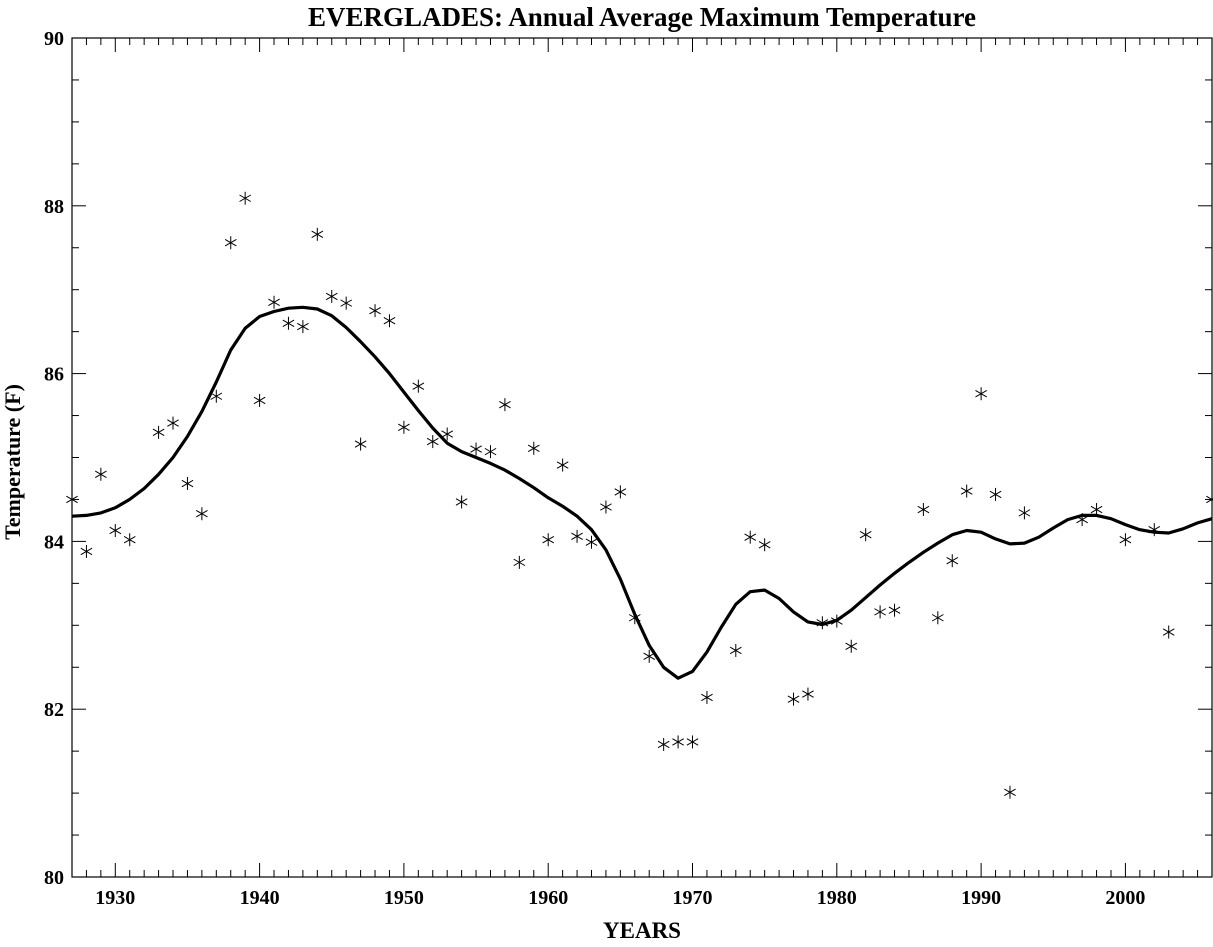 Image resolution: width=1213 pixels, height=947 pixels. What do you see at coordinates (115, 898) in the screenshot?
I see `x-tick-label: 1930` at bounding box center [115, 898].